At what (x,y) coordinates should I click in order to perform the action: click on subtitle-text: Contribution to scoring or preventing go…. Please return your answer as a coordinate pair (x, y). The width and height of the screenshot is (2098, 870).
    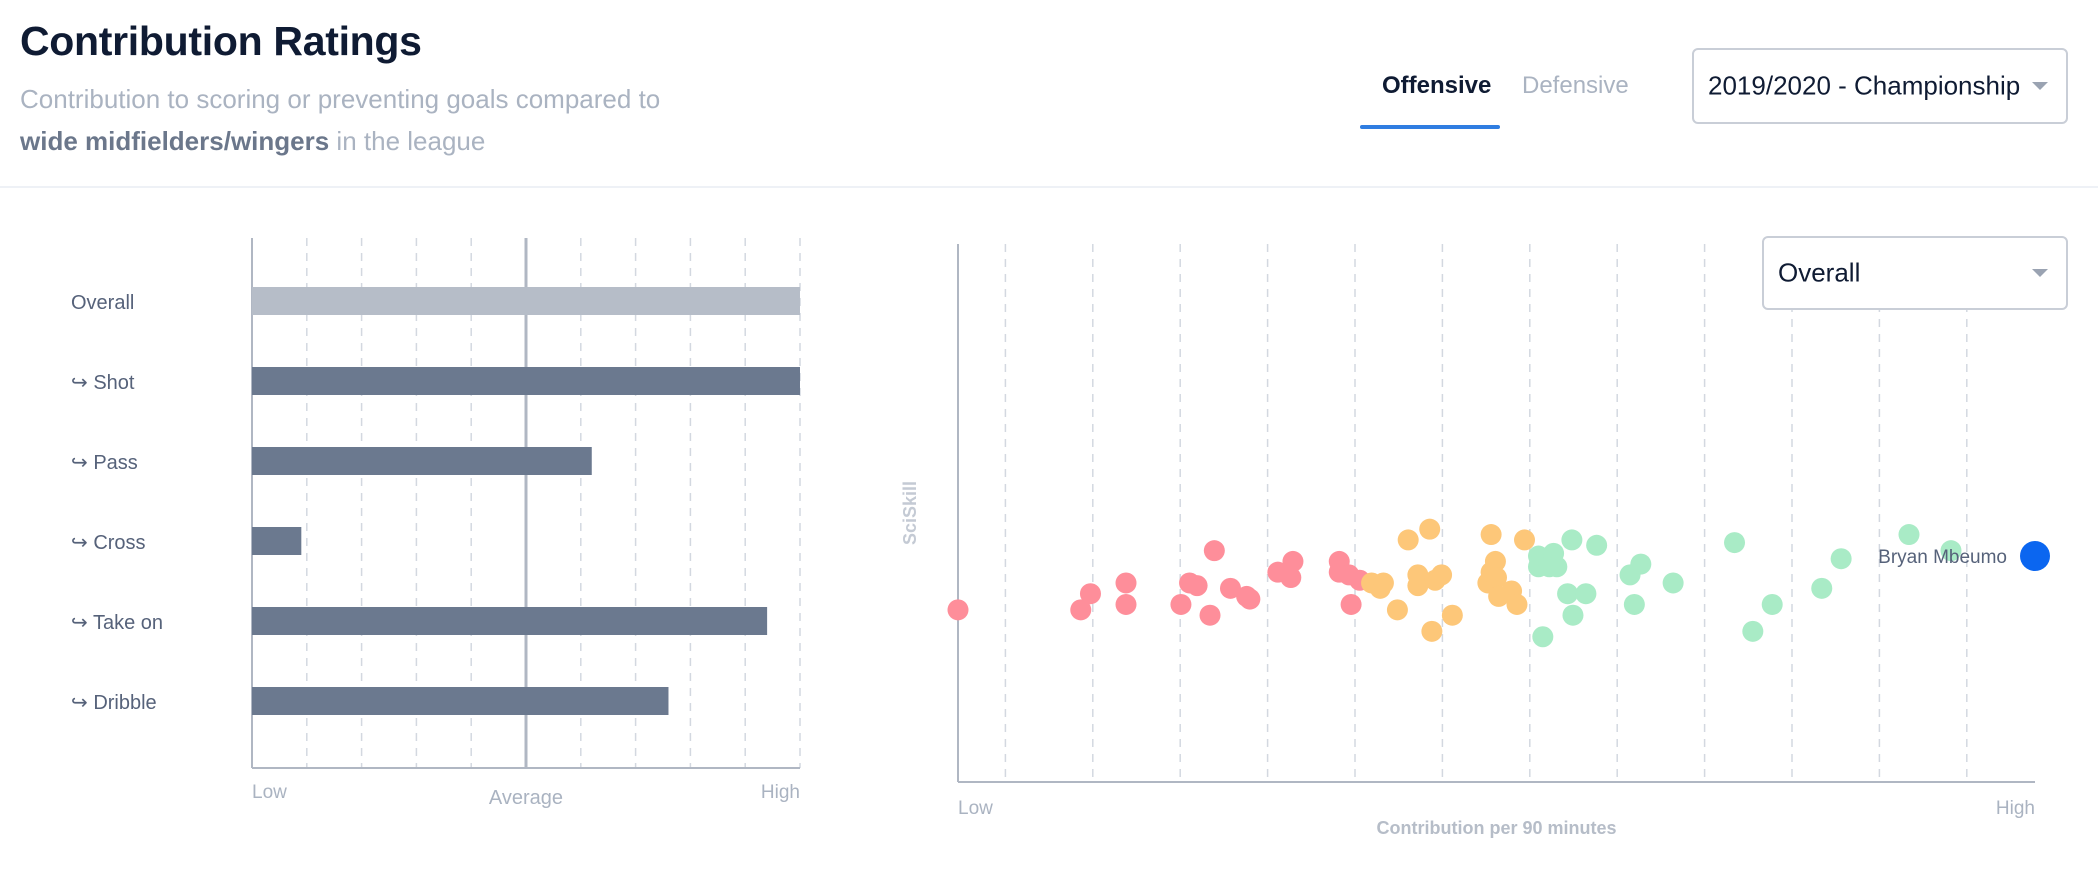
    Looking at the image, I should click on (340, 99).